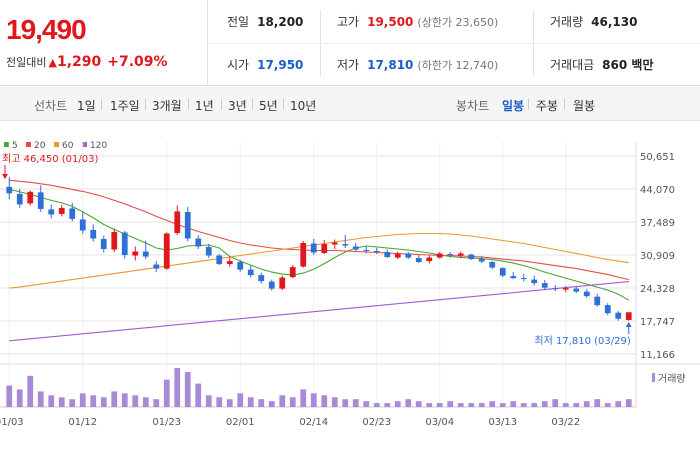 The width and height of the screenshot is (700, 450). What do you see at coordinates (350, 104) in the screenshot?
I see `chart-toolbar: 선차트 1일 1주일 3개월 1년 3년 5년 10년 봉차트 일봉 주봉 월봉` at bounding box center [350, 104].